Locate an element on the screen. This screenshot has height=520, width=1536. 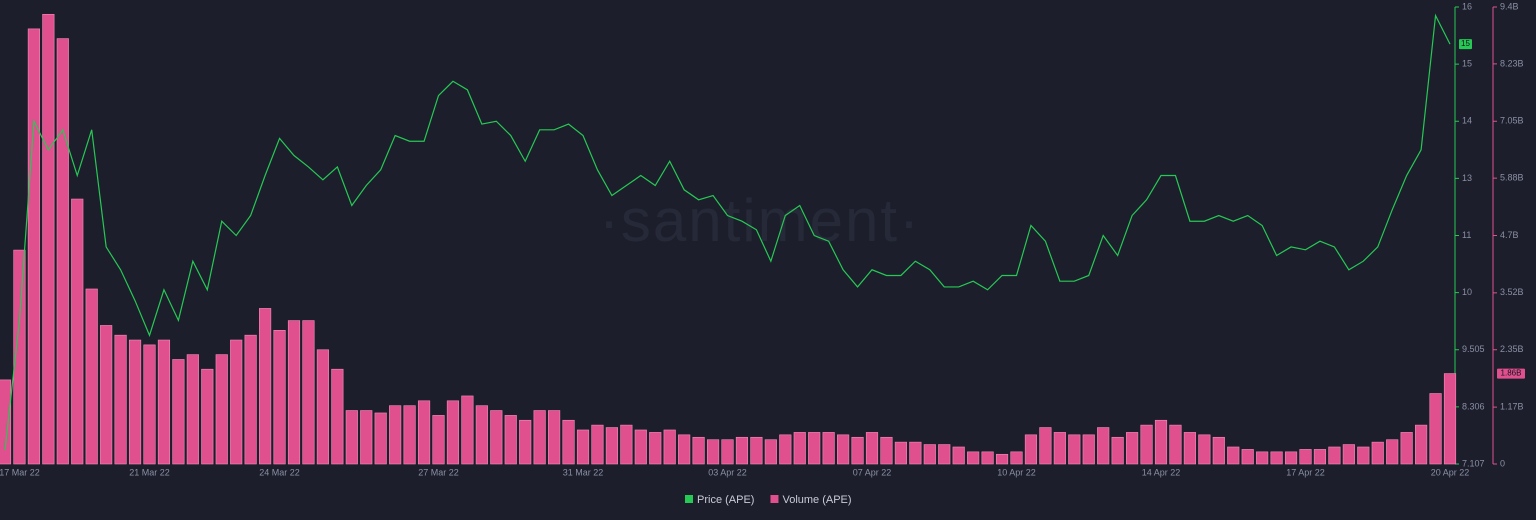
y-tick-label: 16 is located at coordinates (1467, 6).